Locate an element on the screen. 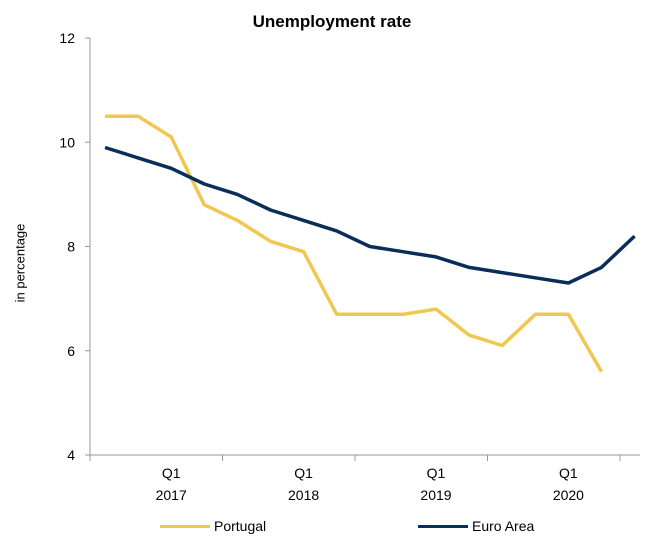 The height and width of the screenshot is (538, 664). y-tick-label: 8 is located at coordinates (71, 247).